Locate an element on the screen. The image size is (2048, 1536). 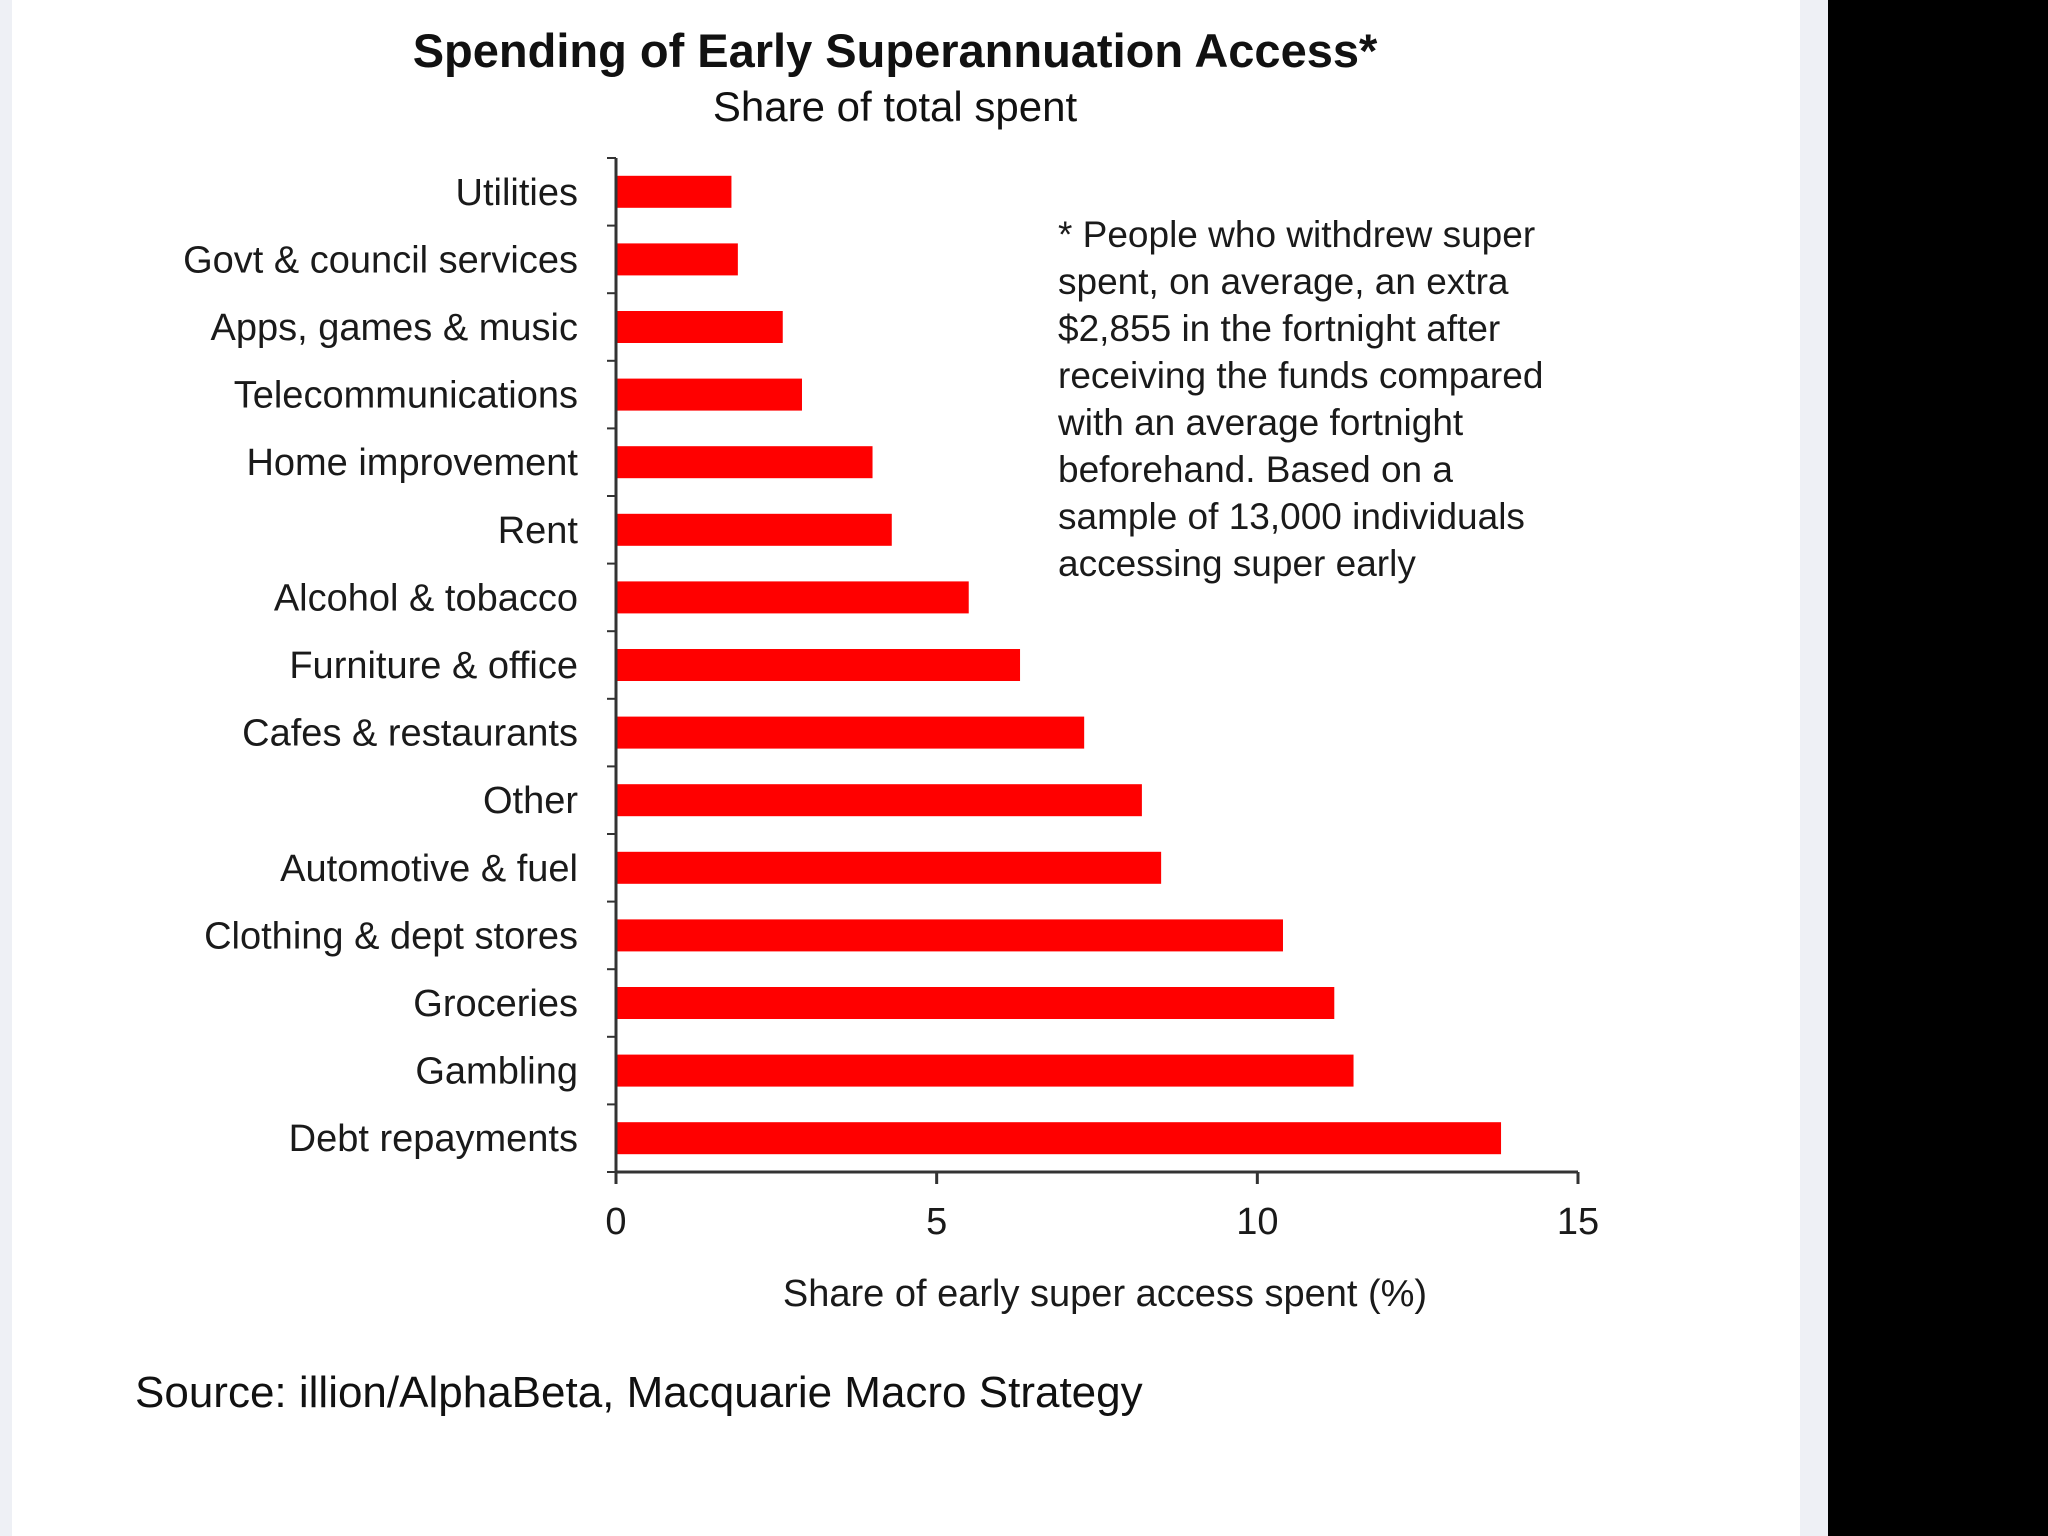
x-tick-label: 5 is located at coordinates (936, 1222).